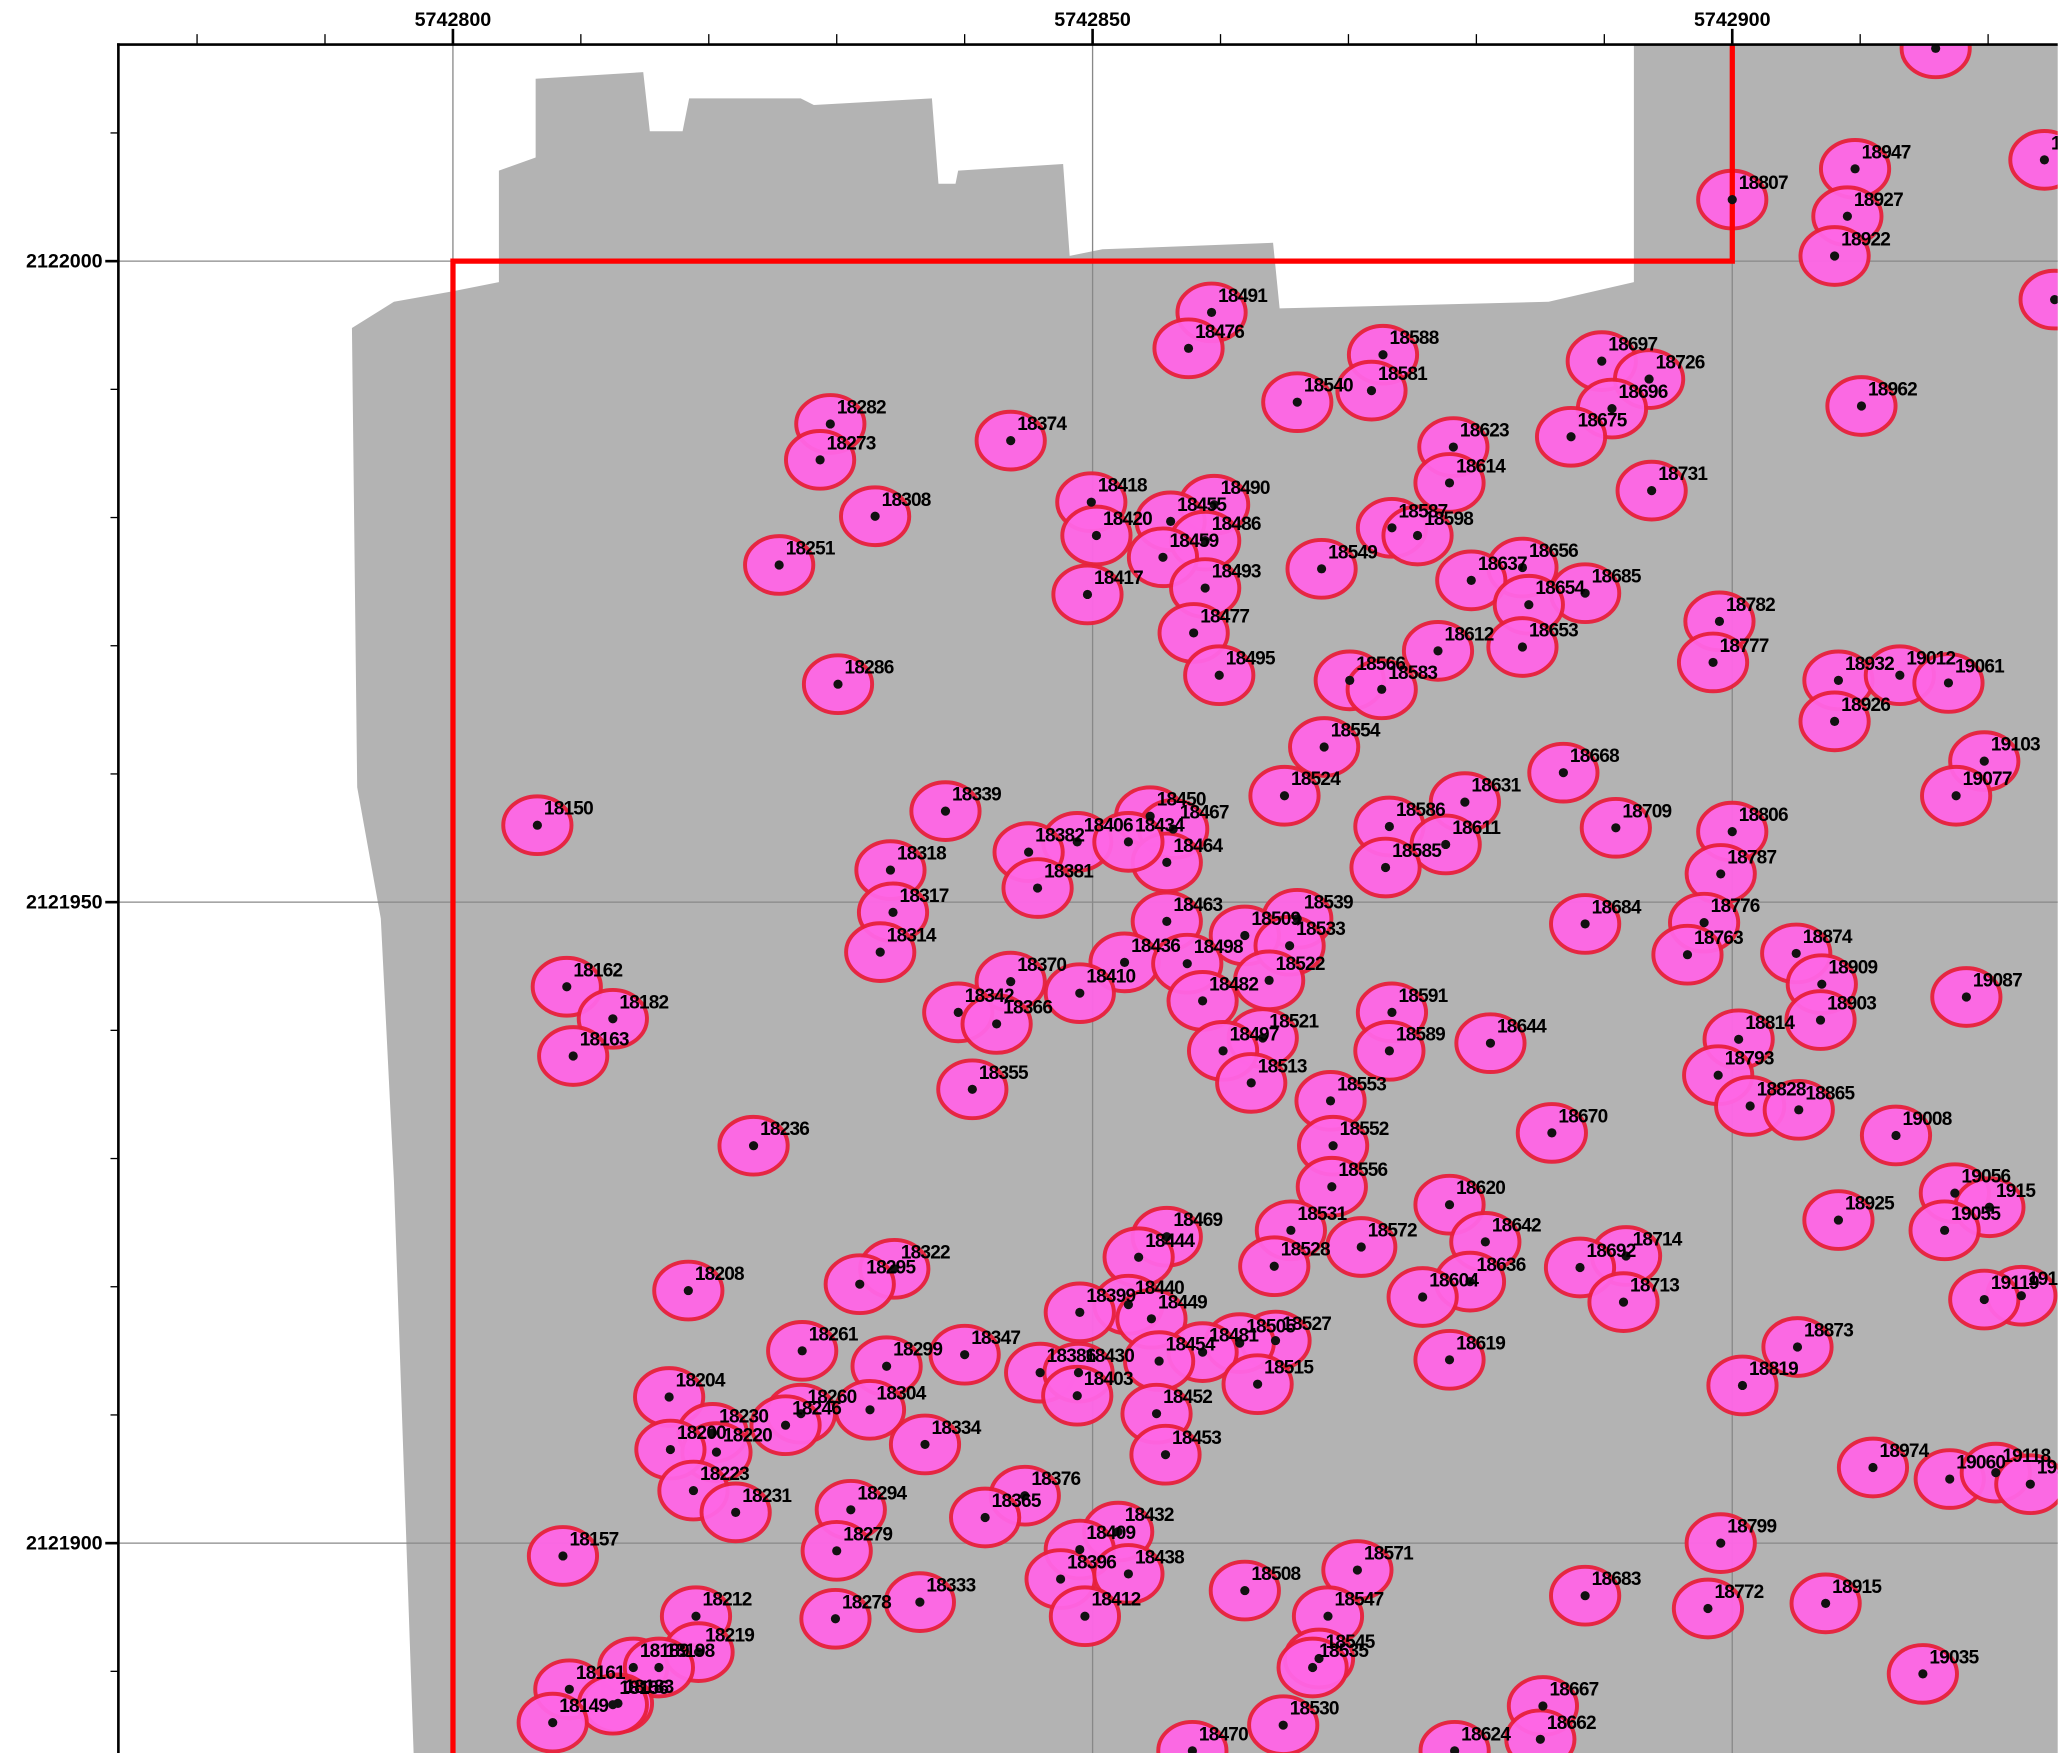  What do you see at coordinates (1553, 631) in the screenshot?
I see `point-label: 18653` at bounding box center [1553, 631].